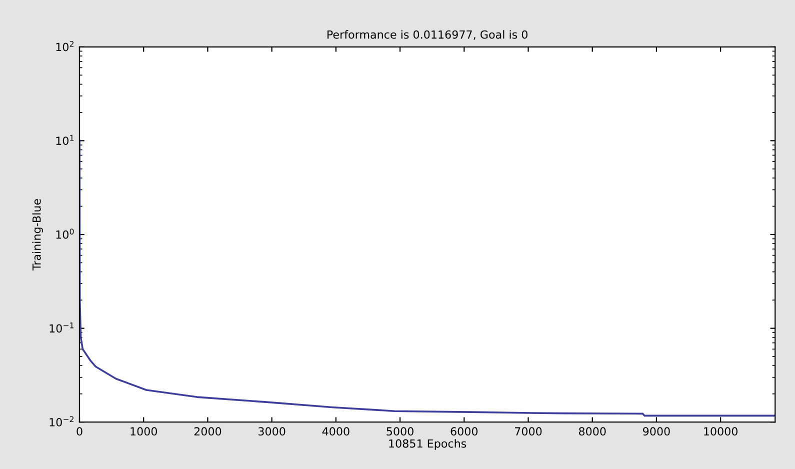  I want to click on y-tick-label: 10$^{2}$, so click(65, 46).